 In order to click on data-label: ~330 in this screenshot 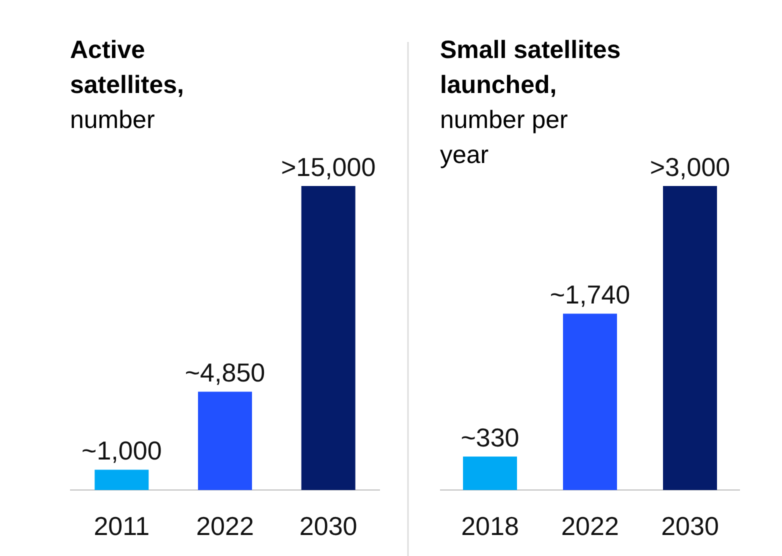, I will do `click(490, 437)`.